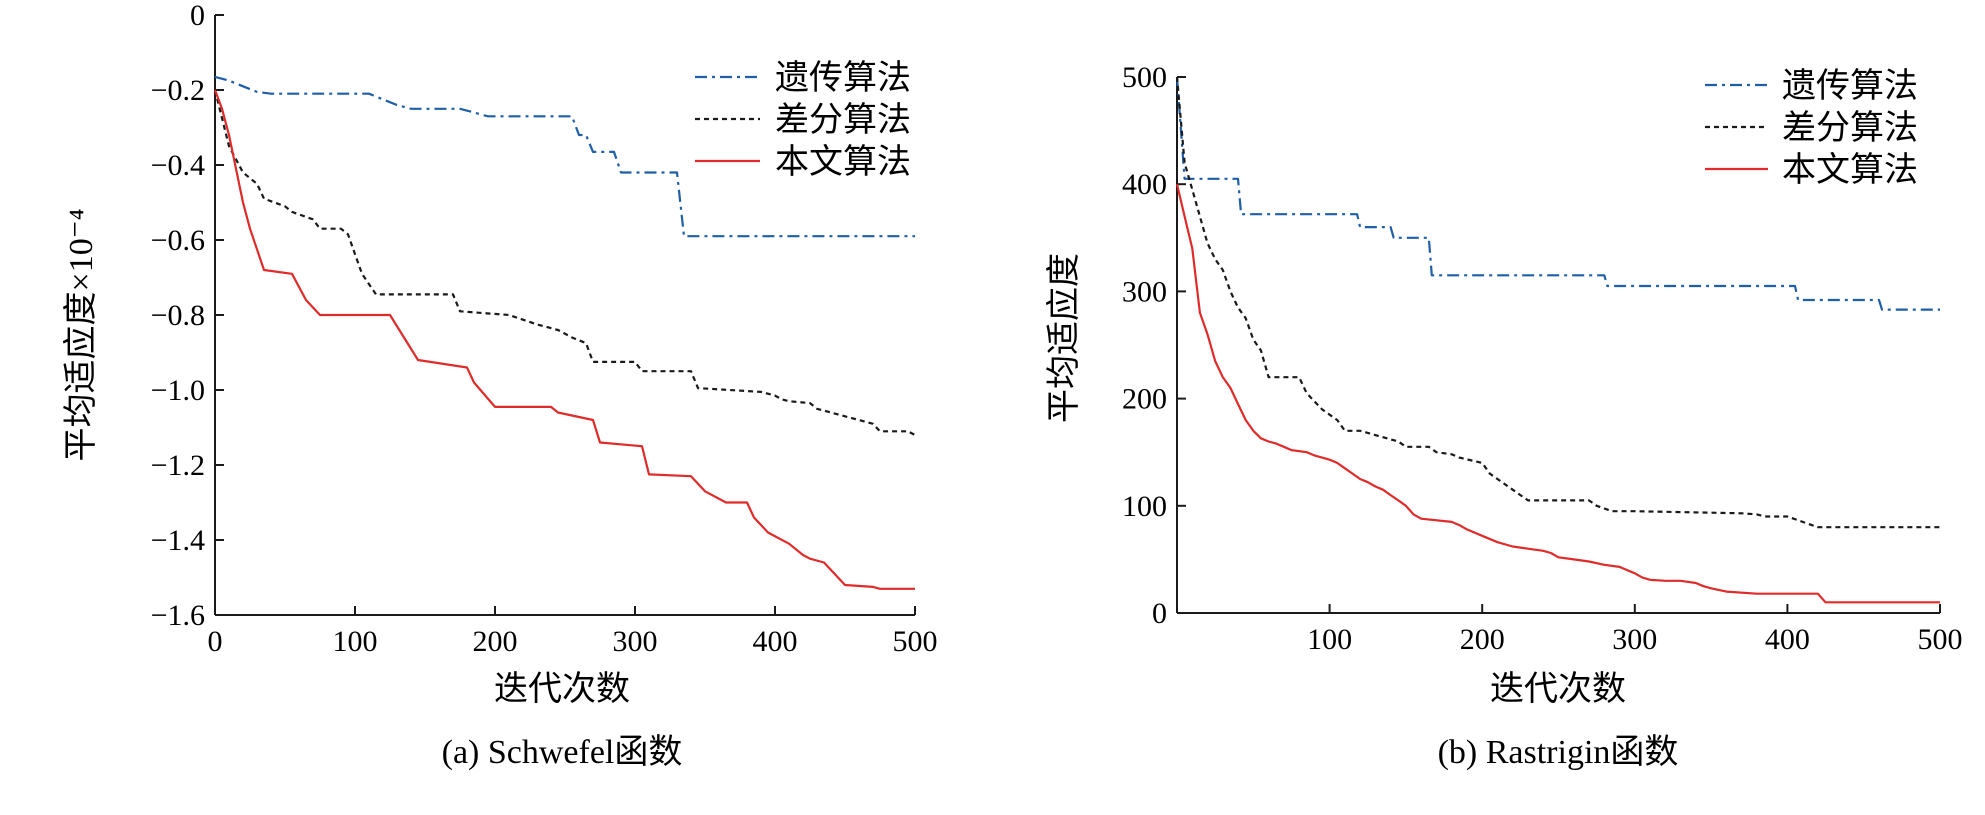 This screenshot has height=815, width=1985. Describe the element at coordinates (178, 90) in the screenshot. I see `y-tick-label: −0.2` at that location.